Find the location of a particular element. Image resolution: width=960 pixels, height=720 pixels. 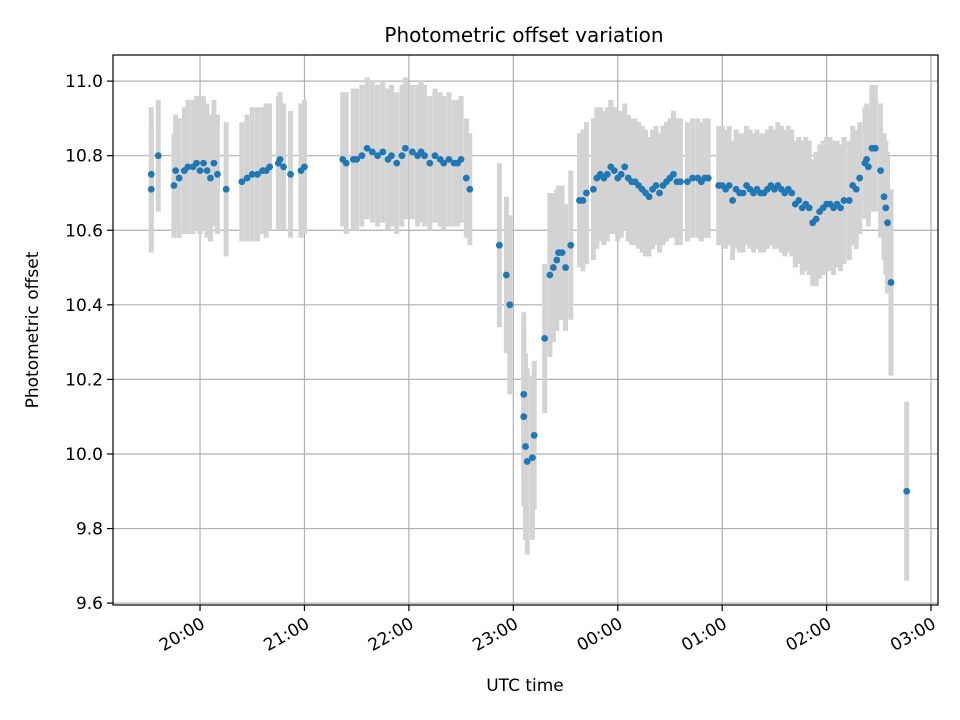

y-tick-label: 10.0 is located at coordinates (84, 455).